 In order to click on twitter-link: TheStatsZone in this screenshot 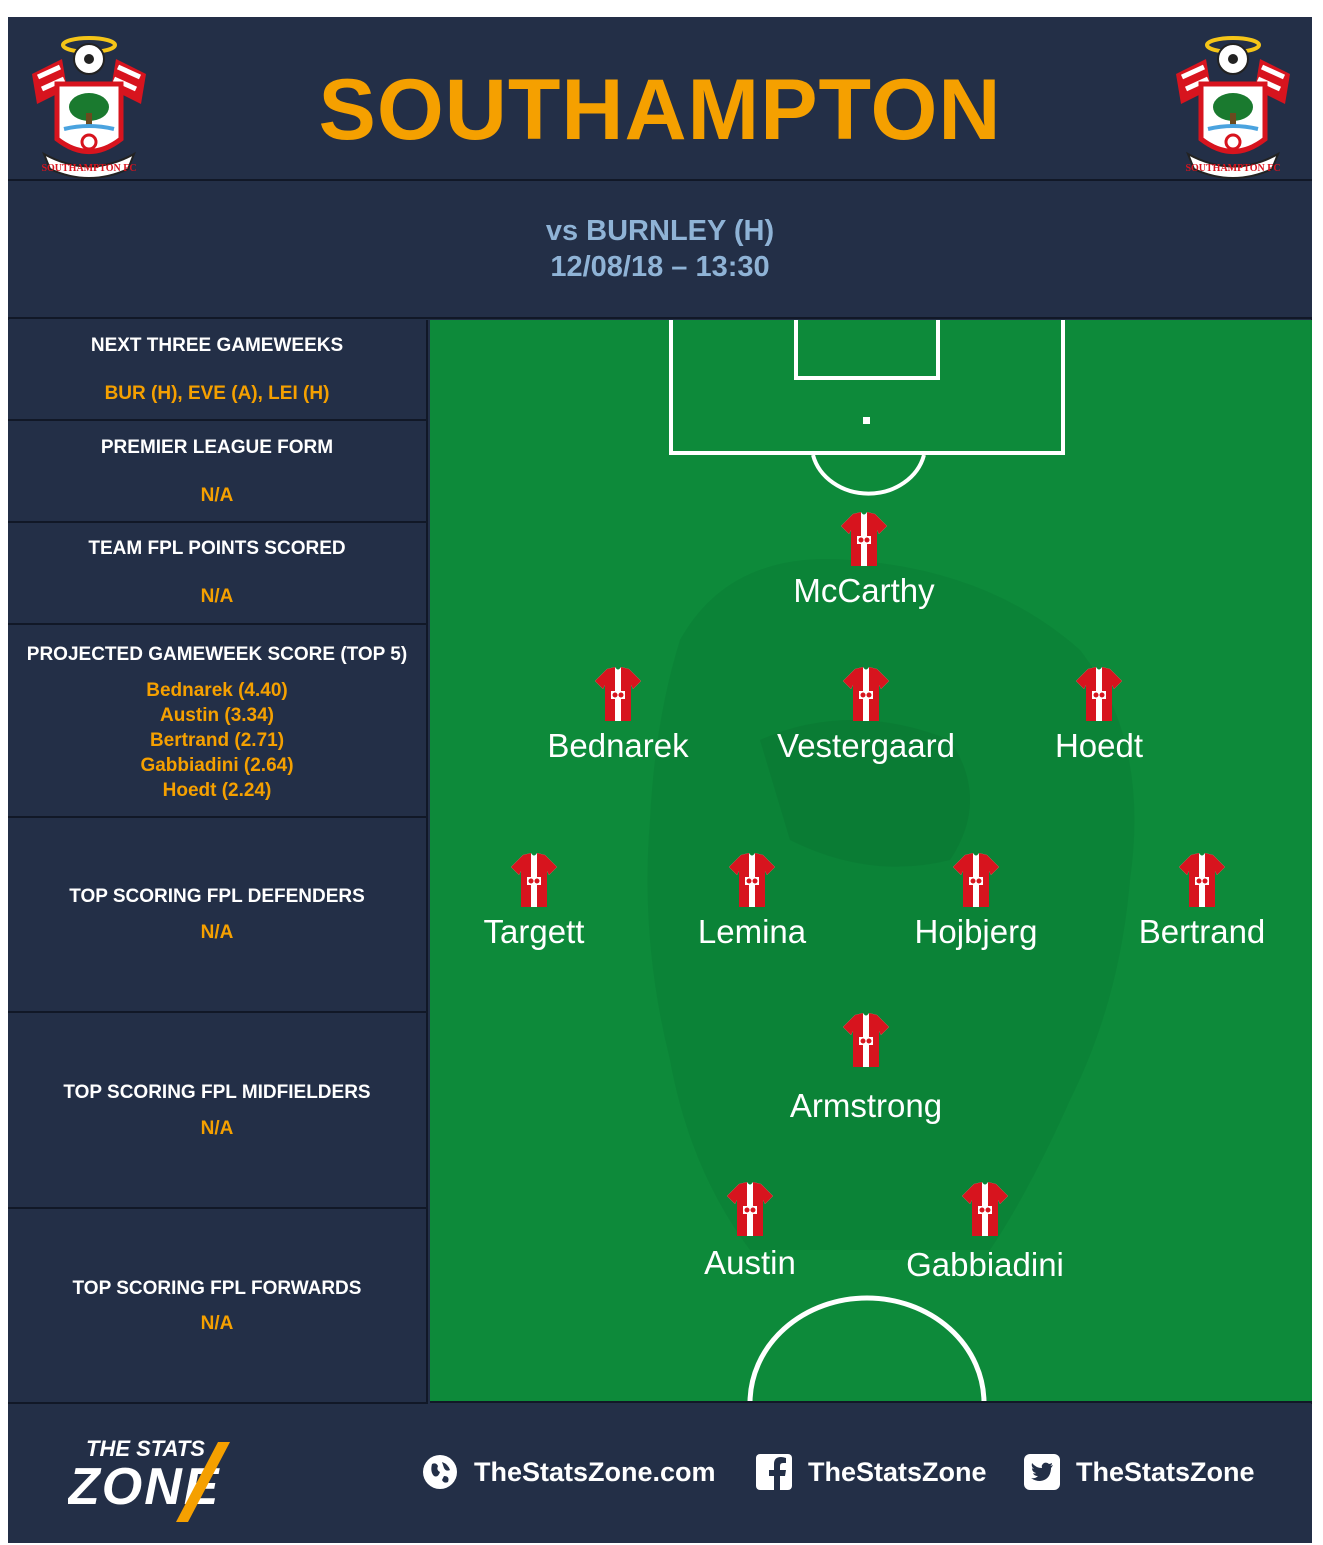, I will do `click(1139, 1472)`.